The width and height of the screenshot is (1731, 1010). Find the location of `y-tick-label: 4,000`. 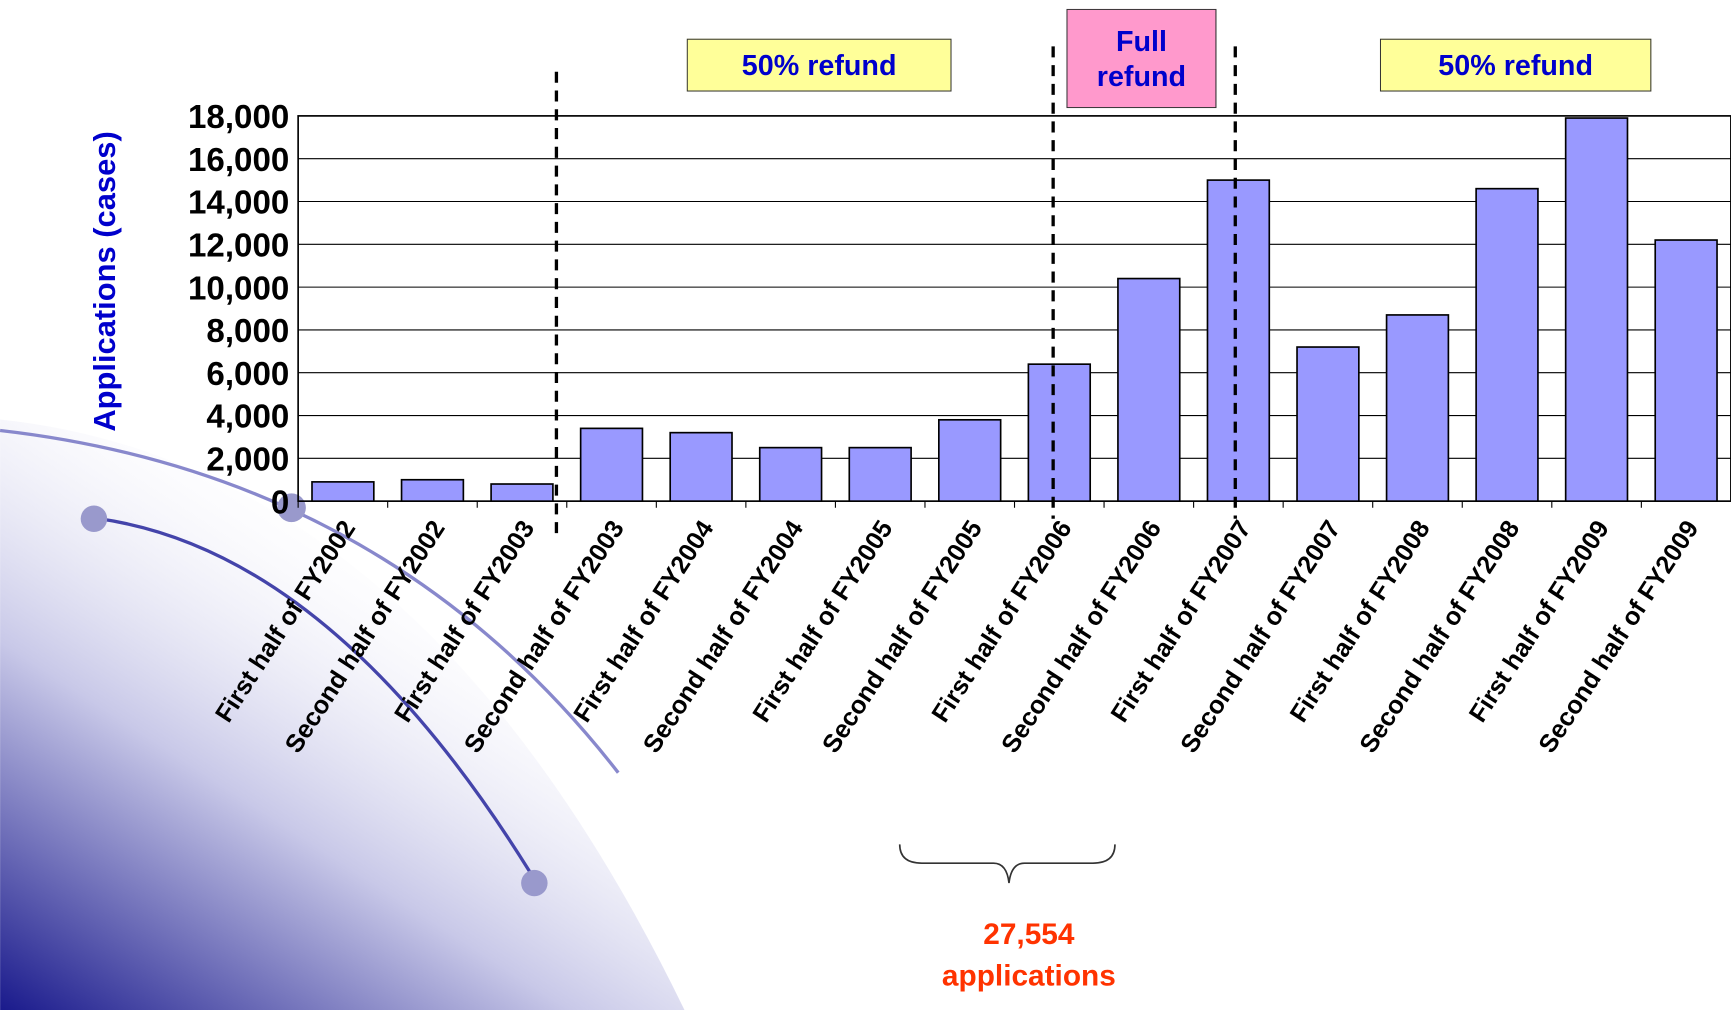

y-tick-label: 4,000 is located at coordinates (247, 417).